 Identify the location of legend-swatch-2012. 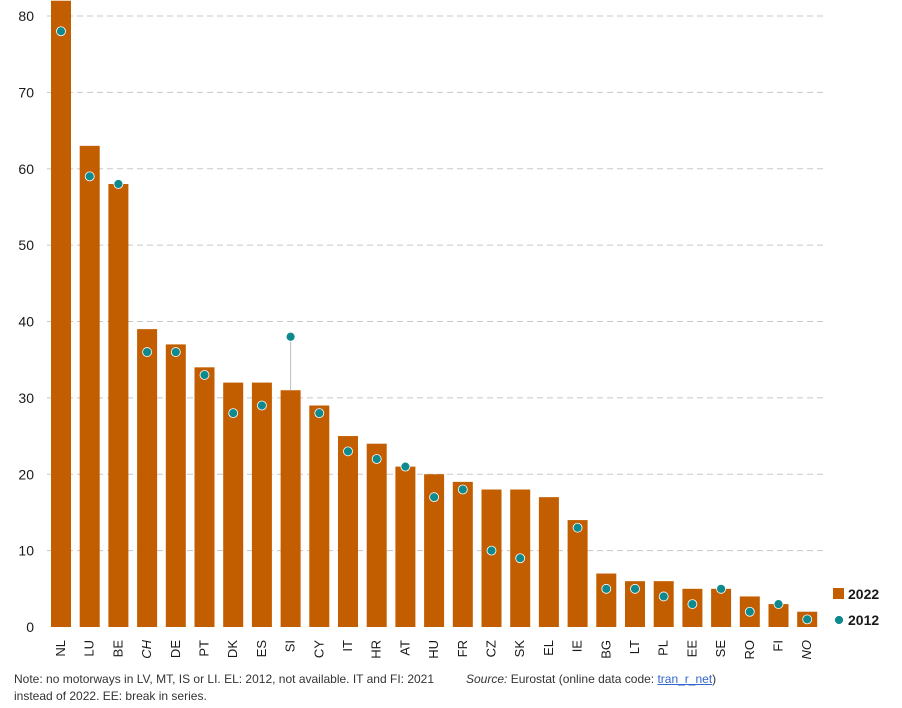
(839, 620).